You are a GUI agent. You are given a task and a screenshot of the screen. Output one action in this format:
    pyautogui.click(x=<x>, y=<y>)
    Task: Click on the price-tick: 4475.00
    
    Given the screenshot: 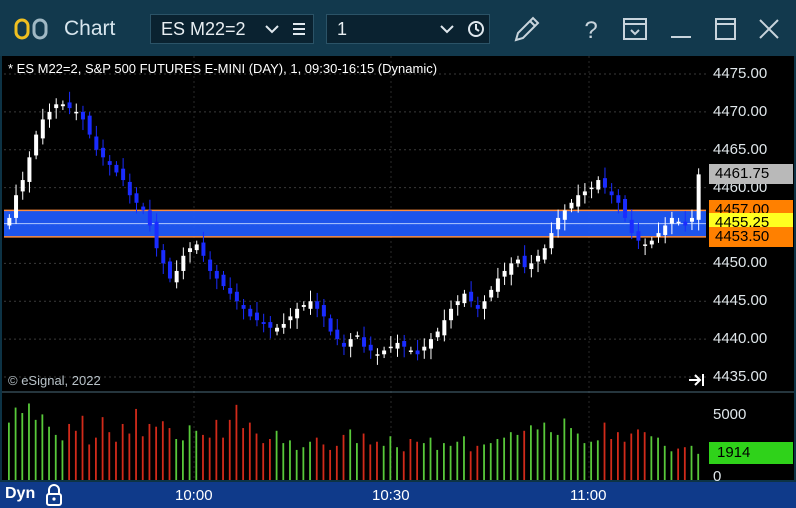 What is the action you would take?
    pyautogui.click(x=740, y=73)
    